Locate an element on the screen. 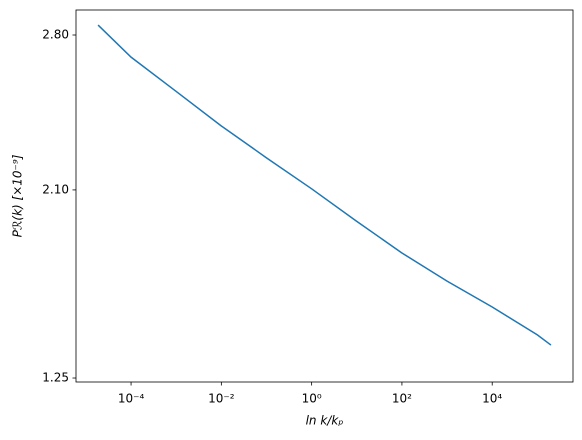 The image size is (582, 440). x-tick-label: 10² is located at coordinates (402, 399).